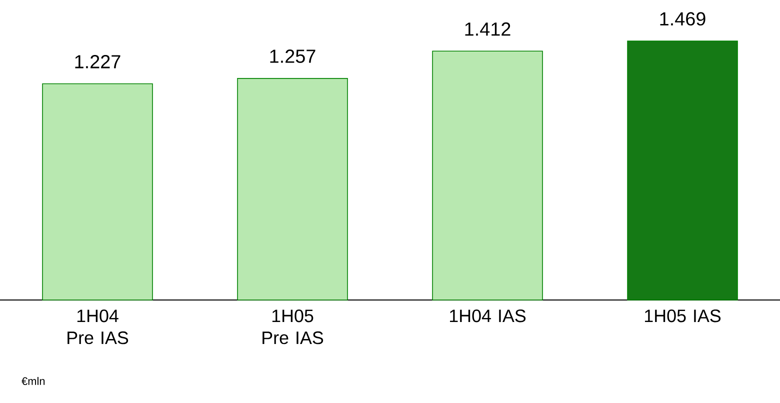 Image resolution: width=780 pixels, height=403 pixels. I want to click on x-tick-label: 1H05 IAS, so click(682, 316).